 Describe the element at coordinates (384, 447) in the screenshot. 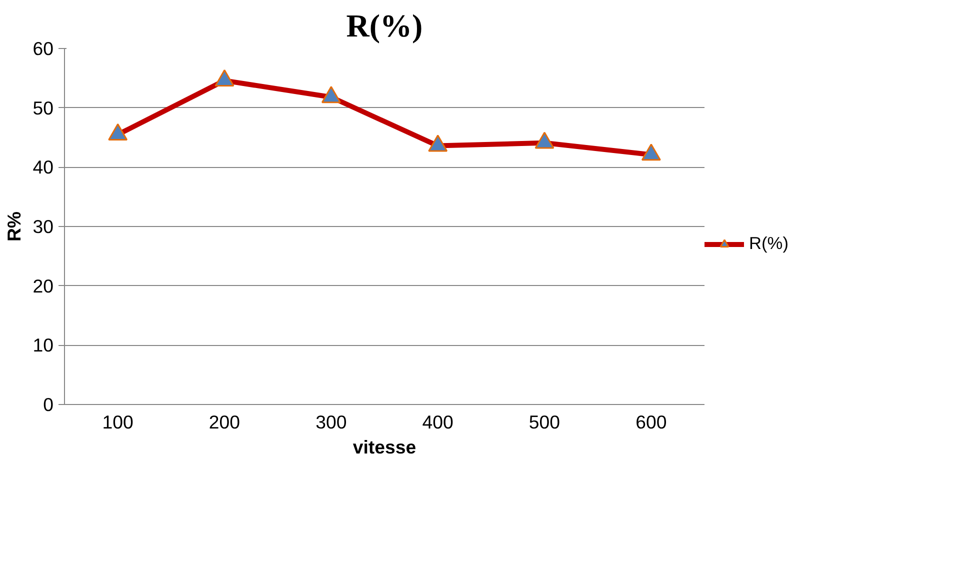

I see `x-axis-title: vitesse` at that location.